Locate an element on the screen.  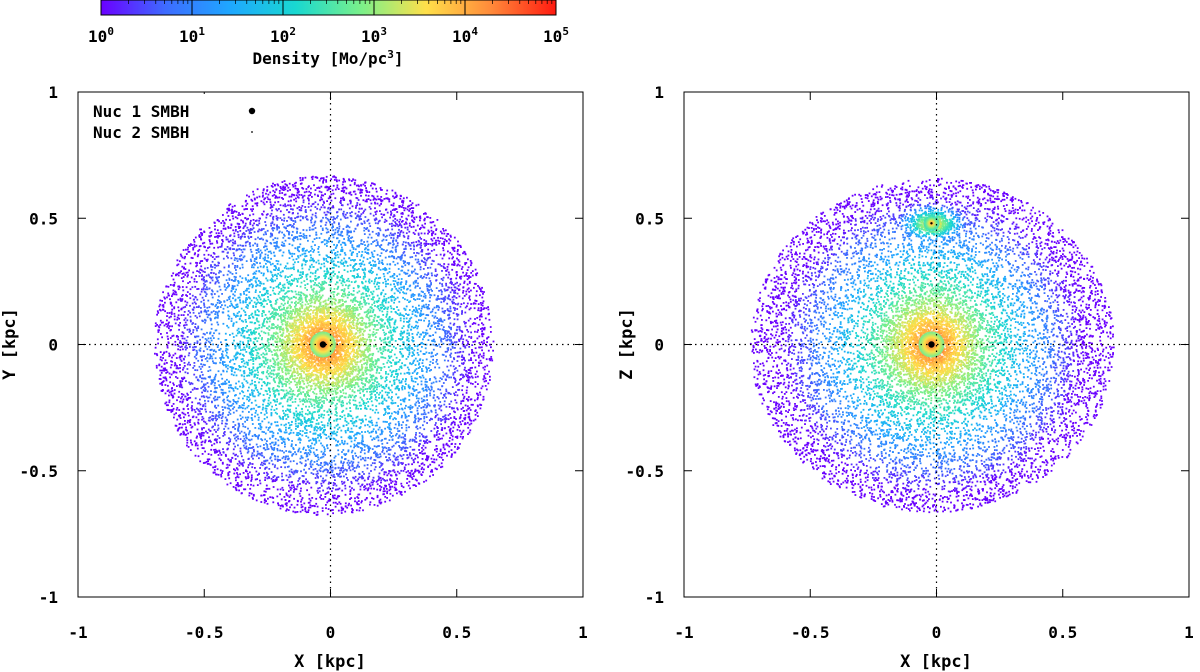
colorbar-tick-label: 103 is located at coordinates (374, 35).